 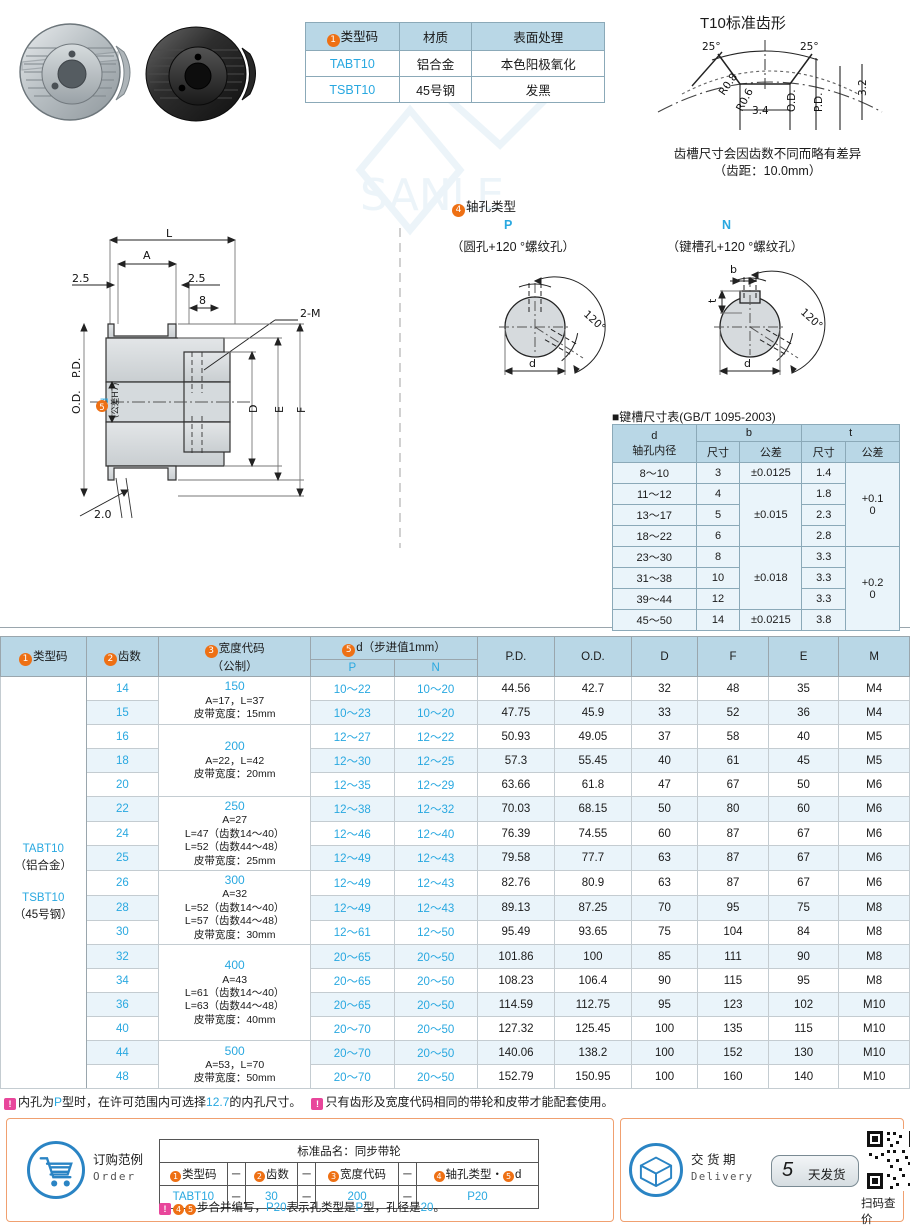 What do you see at coordinates (824, 452) in the screenshot?
I see `kg-header-t-size: 尺寸` at bounding box center [824, 452].